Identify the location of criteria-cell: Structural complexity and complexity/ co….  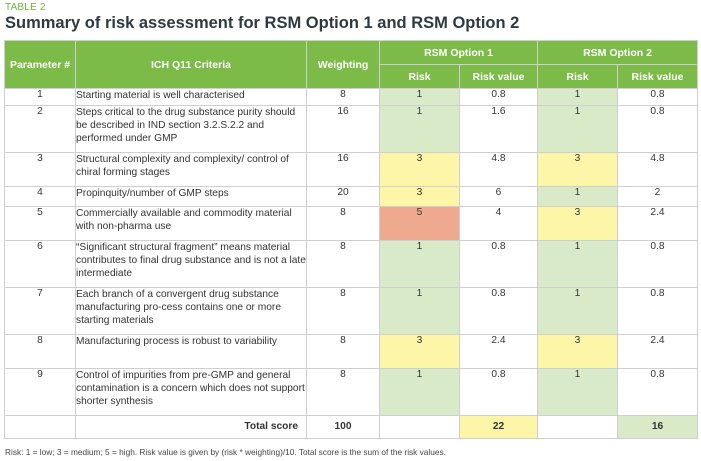
(191, 169).